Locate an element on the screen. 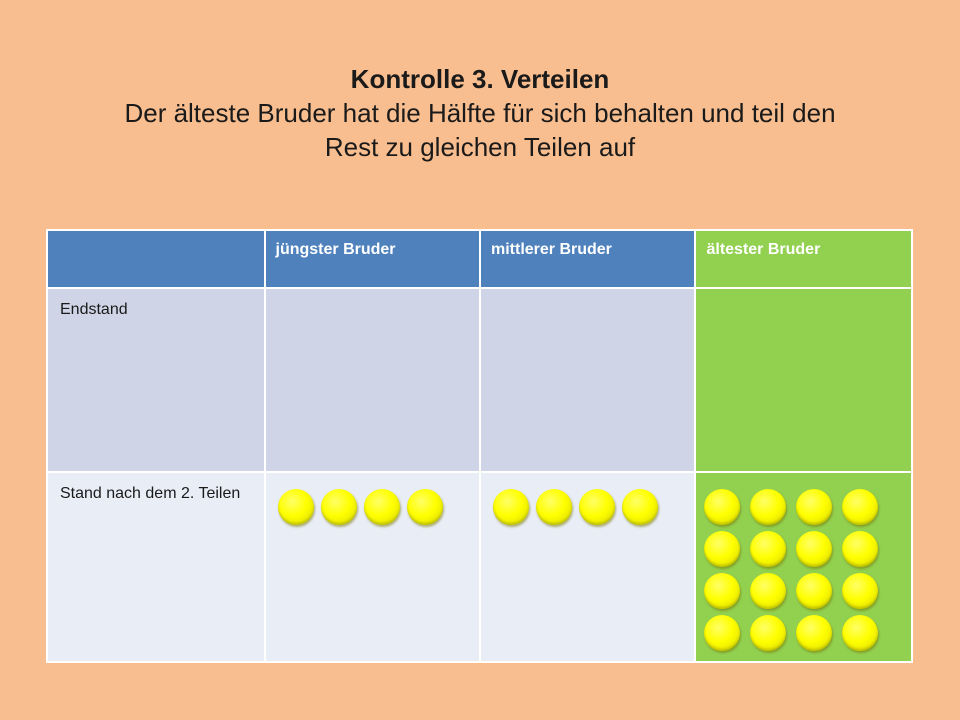  header-youngest-brother: jüngster Bruder is located at coordinates (372, 259).